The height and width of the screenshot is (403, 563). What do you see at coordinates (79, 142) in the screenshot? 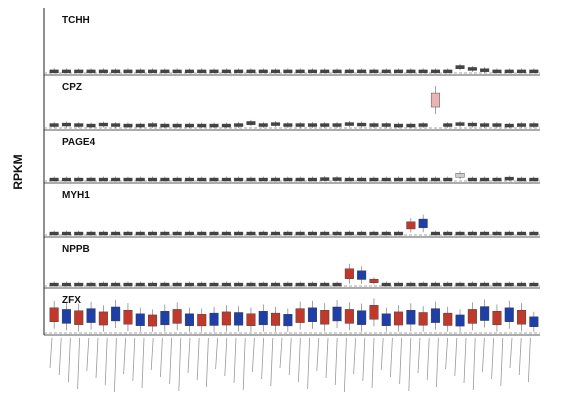
I see `gene-title: PAGE4` at bounding box center [79, 142].